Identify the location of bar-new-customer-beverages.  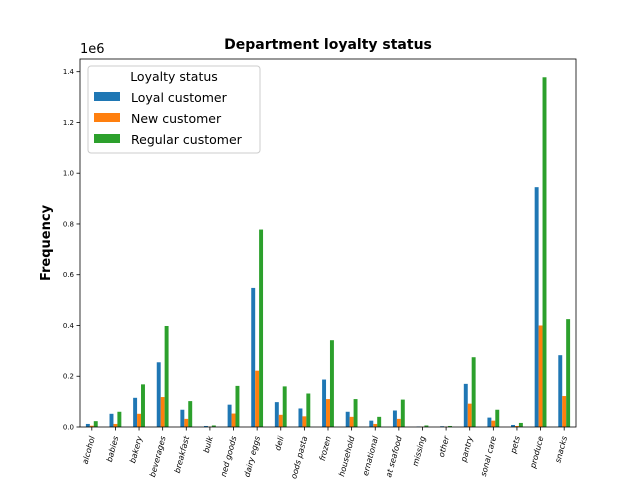
(162, 412).